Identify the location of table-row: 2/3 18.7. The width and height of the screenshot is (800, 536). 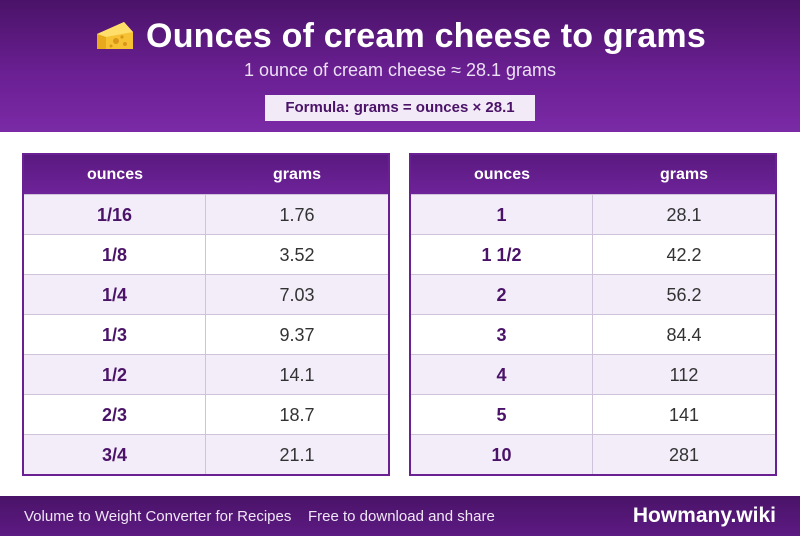
(206, 414).